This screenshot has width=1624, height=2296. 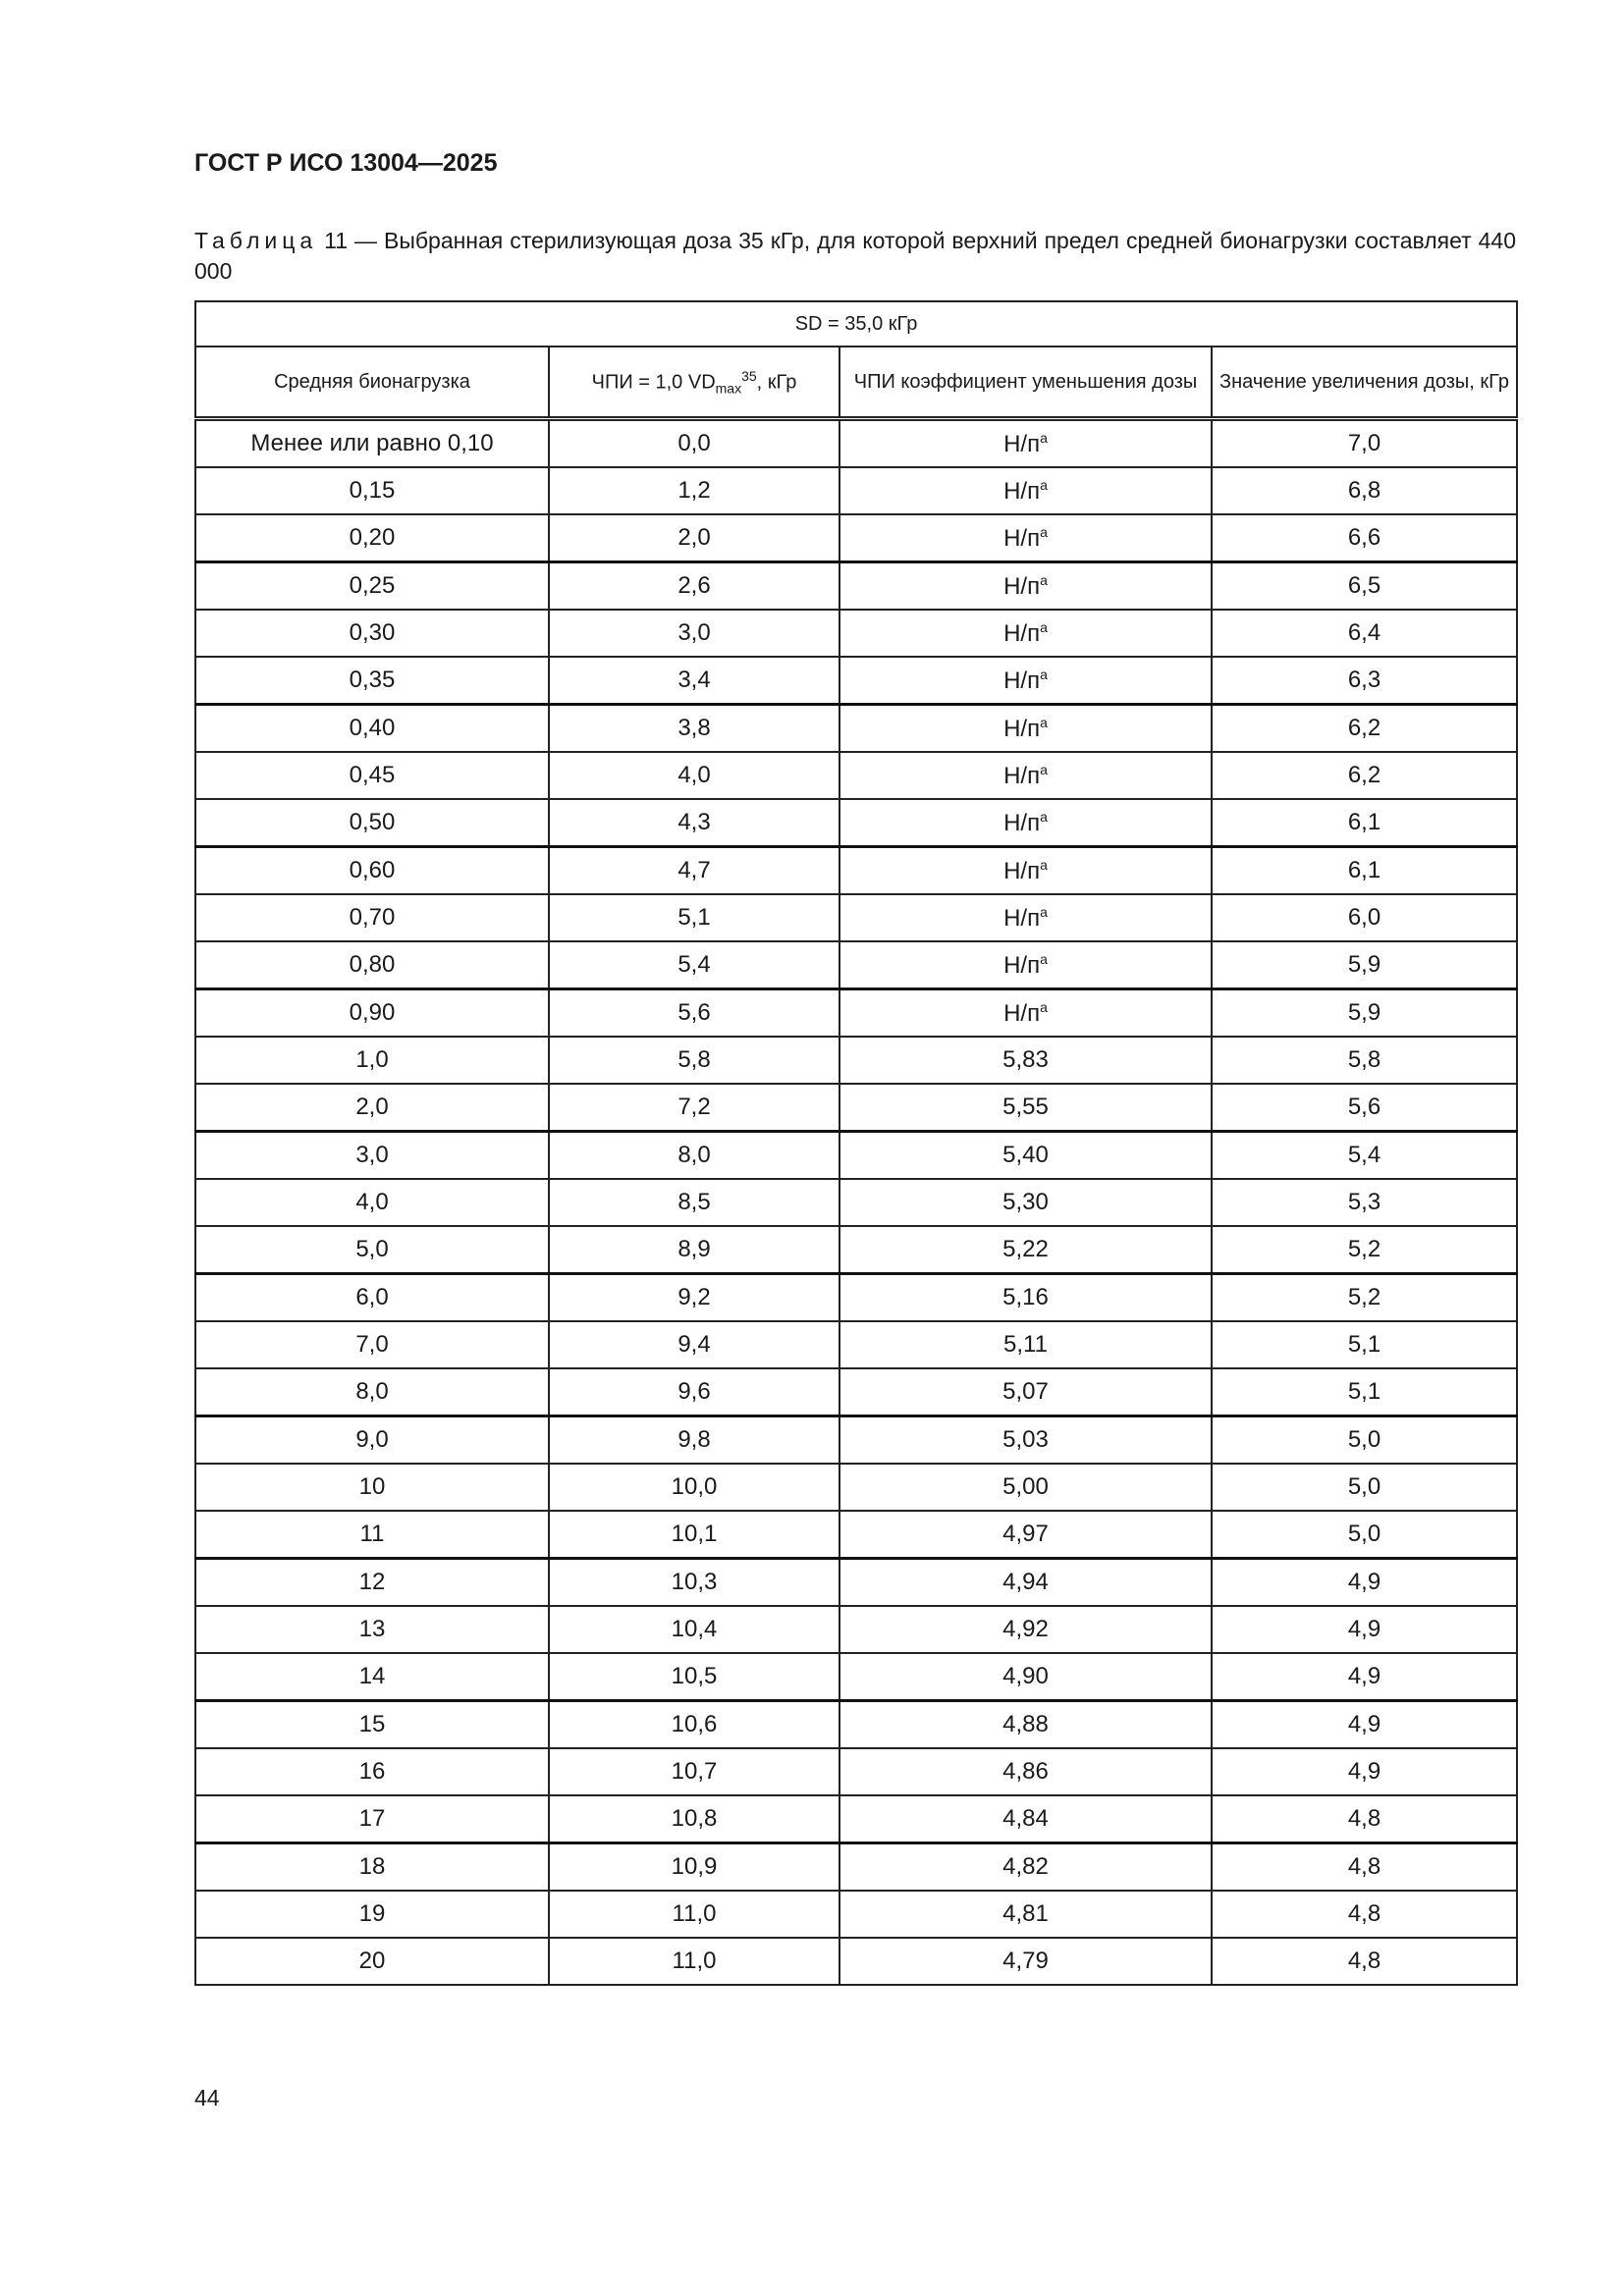 I want to click on table-cell: 4,82, so click(x=1026, y=1867).